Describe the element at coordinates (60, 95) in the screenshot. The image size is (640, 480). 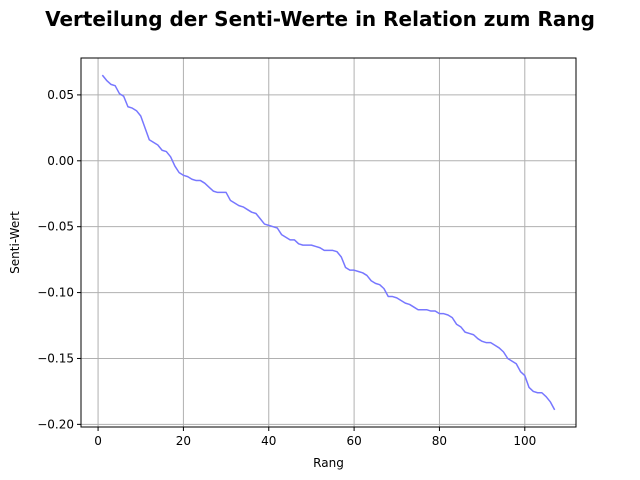
I see `y-tick-label: 0.05` at that location.